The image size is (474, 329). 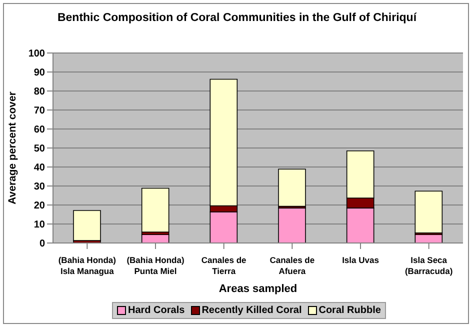 What do you see at coordinates (42, 244) in the screenshot?
I see `y-tick-label: 0` at bounding box center [42, 244].